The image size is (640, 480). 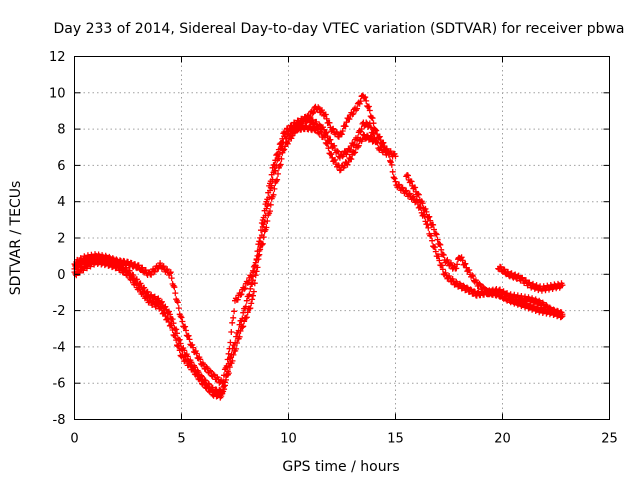 I want to click on y-tick-label: 0, so click(x=61, y=275).